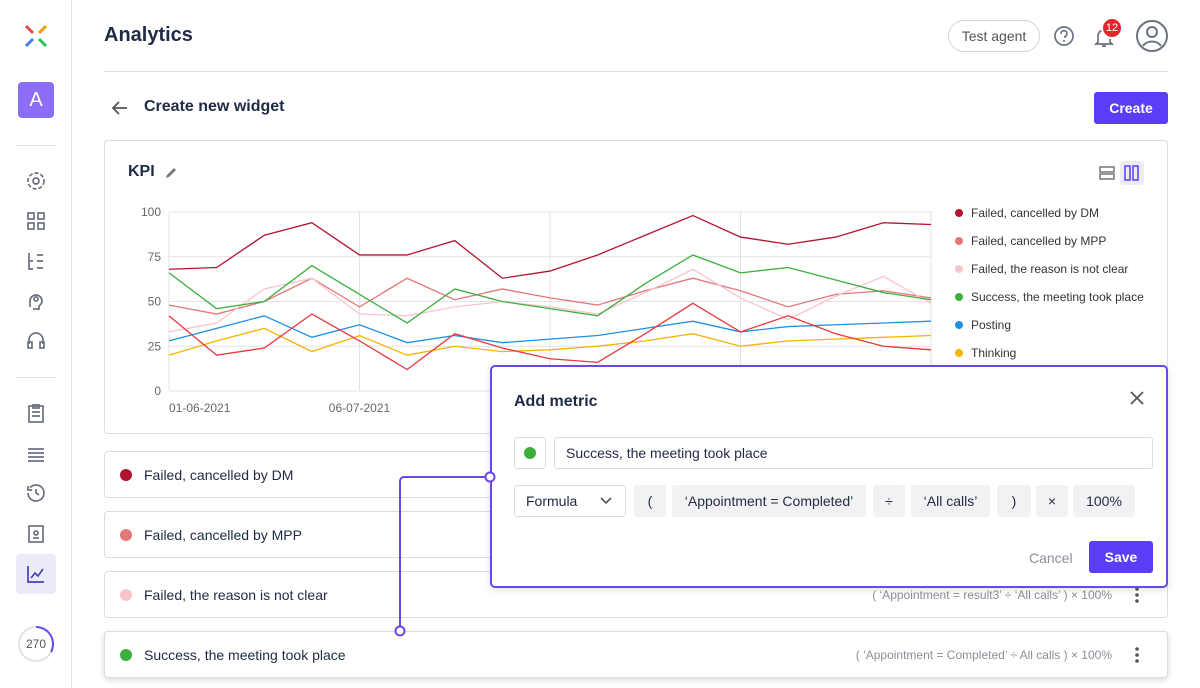  I want to click on grid-icon, so click(36, 221).